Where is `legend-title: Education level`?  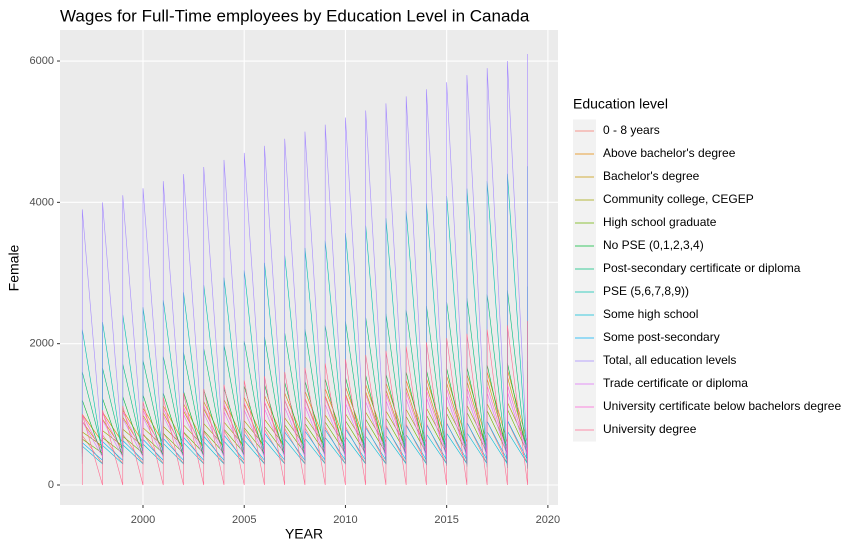
legend-title: Education level is located at coordinates (620, 104).